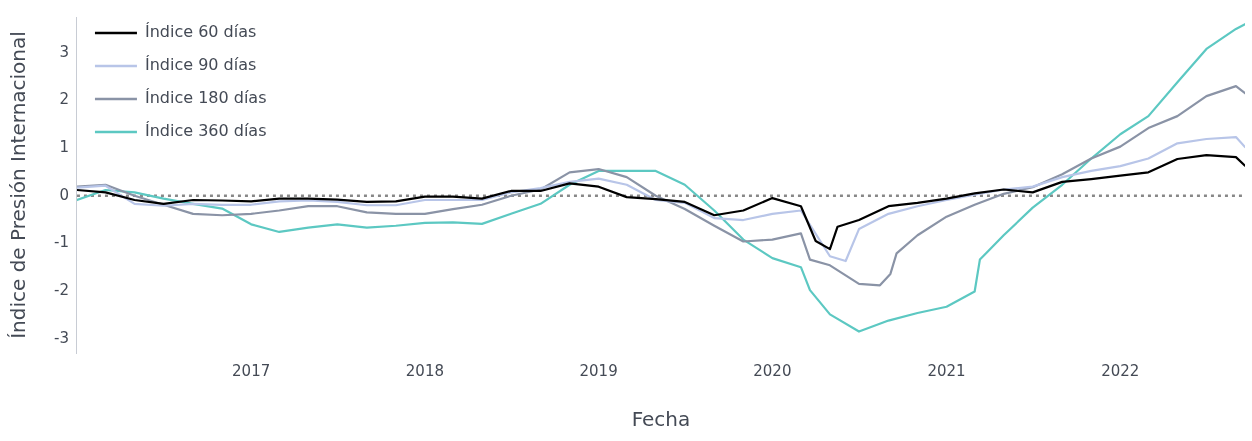 The height and width of the screenshot is (441, 1252). I want to click on y-tick-label: 1, so click(64, 146).